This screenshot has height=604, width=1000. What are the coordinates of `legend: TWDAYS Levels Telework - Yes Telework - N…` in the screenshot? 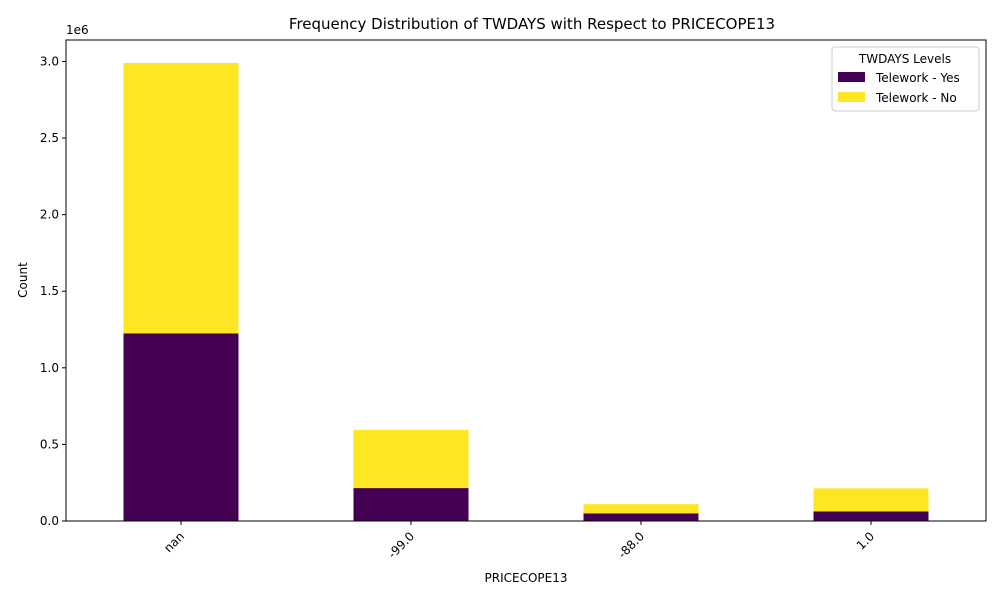 It's located at (905, 79).